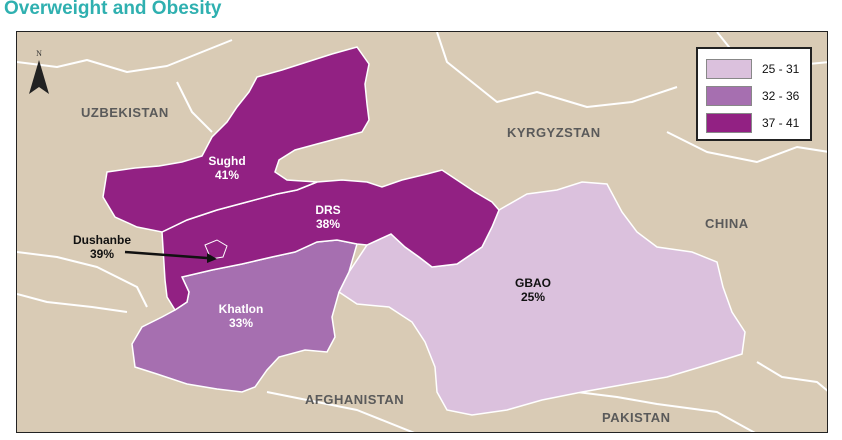 The image size is (842, 440). Describe the element at coordinates (330, 240) in the screenshot. I see `region-drs` at that location.